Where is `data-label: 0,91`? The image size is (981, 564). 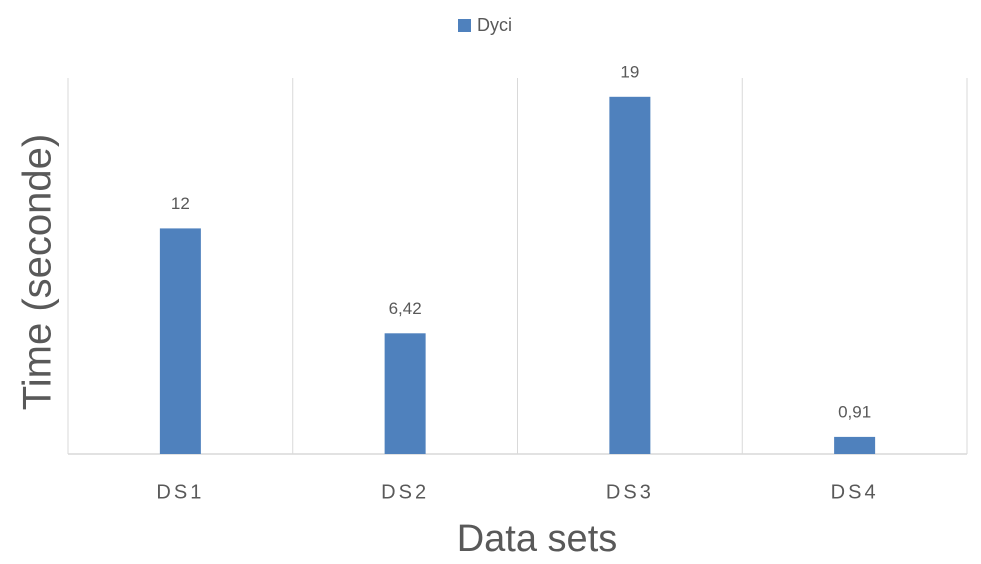 data-label: 0,91 is located at coordinates (854, 411).